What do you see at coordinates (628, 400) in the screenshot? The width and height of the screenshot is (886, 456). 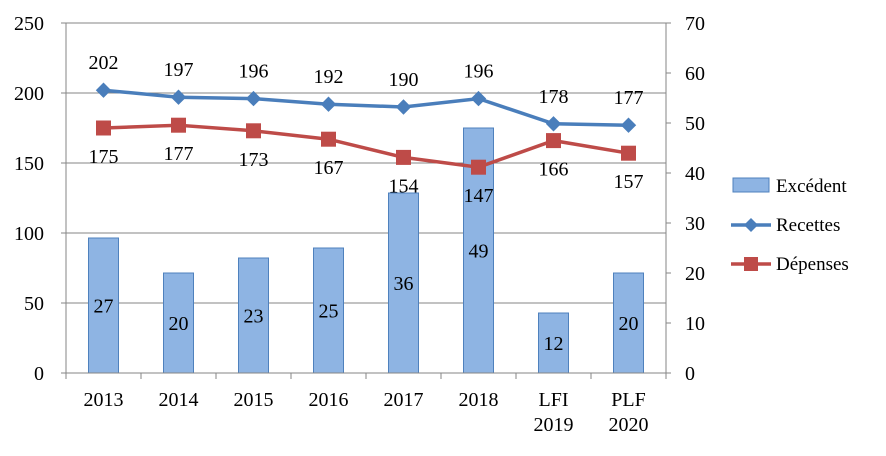 I see `x-tick-label: PLF` at bounding box center [628, 400].